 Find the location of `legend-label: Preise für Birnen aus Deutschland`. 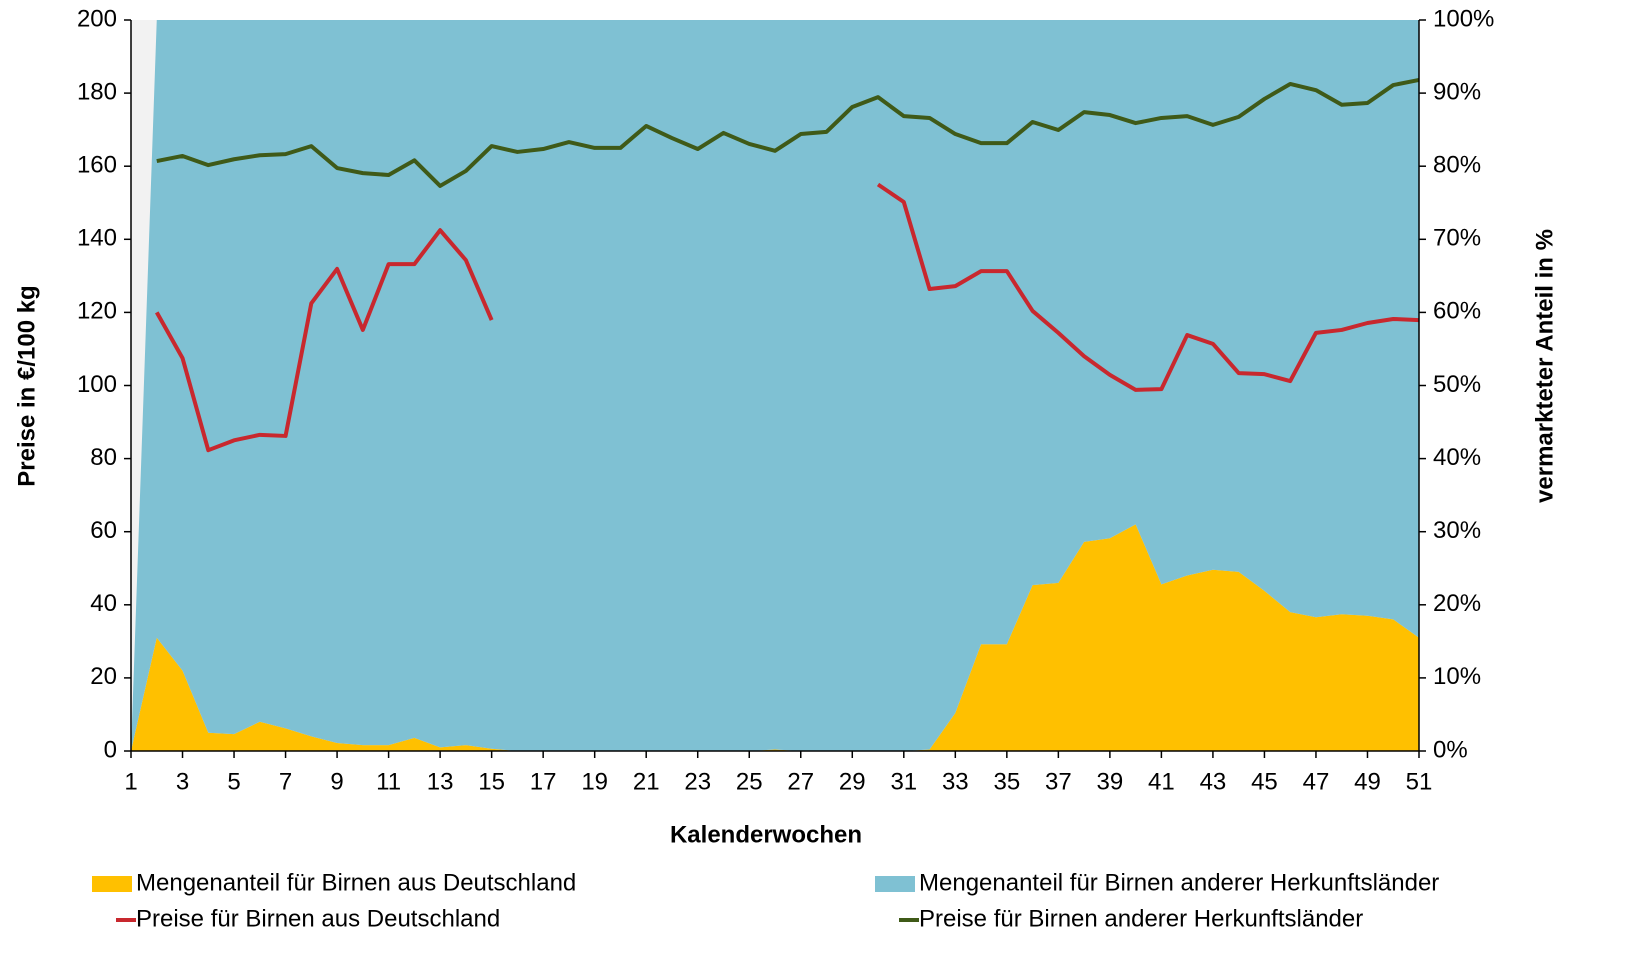

legend-label: Preise für Birnen aus Deutschland is located at coordinates (318, 918).